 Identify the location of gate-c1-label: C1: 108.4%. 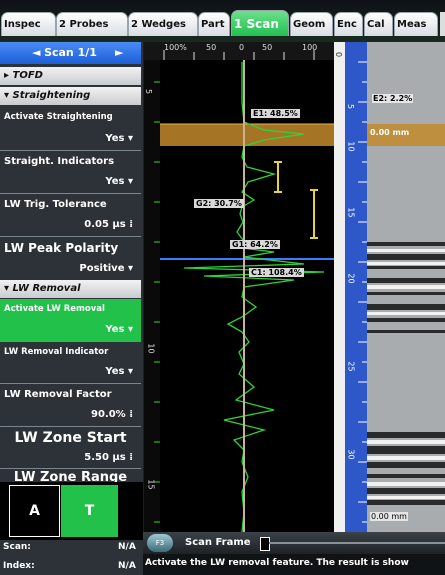
(276, 272).